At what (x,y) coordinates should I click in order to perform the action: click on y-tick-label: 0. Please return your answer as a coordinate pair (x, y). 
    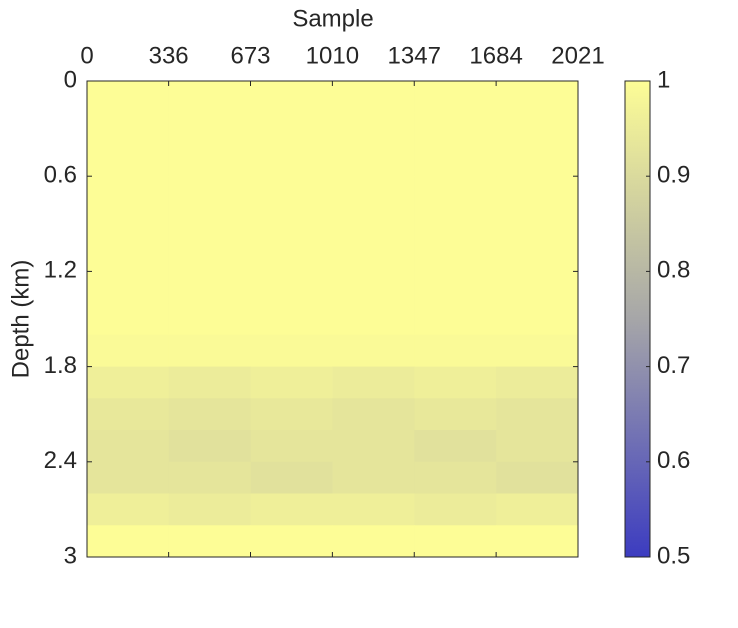
    Looking at the image, I should click on (70, 79).